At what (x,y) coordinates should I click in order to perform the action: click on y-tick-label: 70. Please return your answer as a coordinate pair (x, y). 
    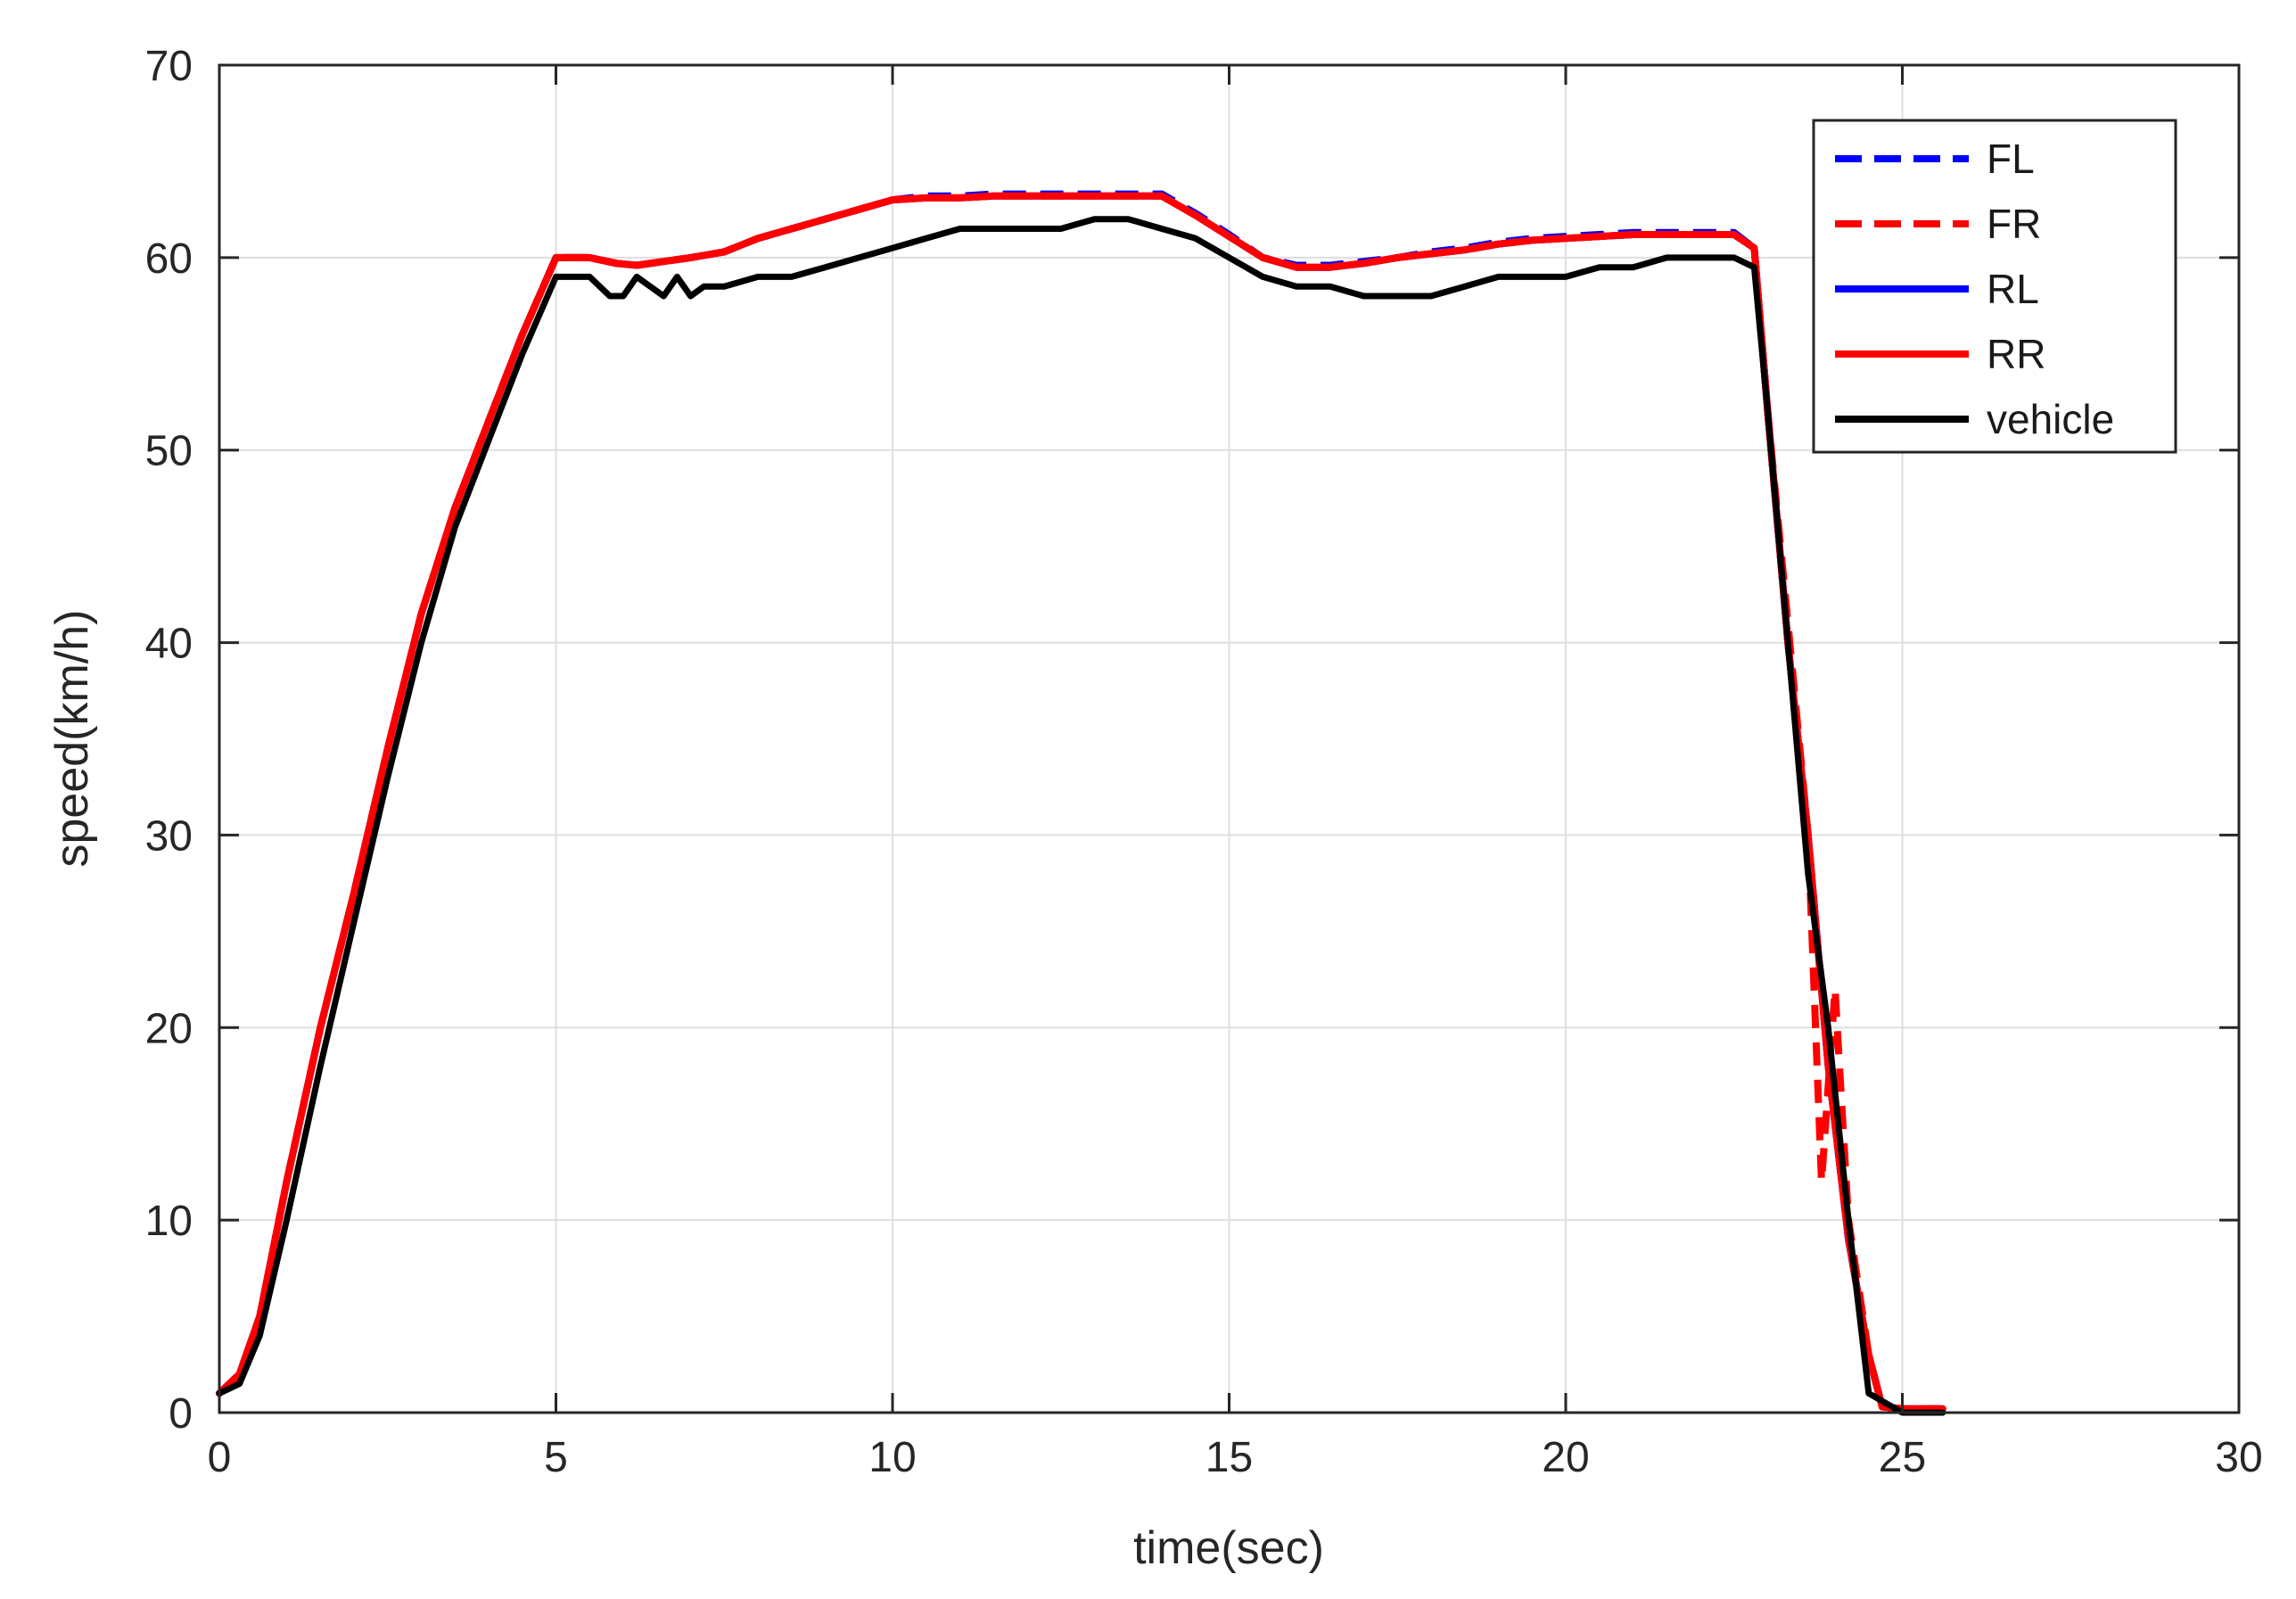
    Looking at the image, I should click on (169, 66).